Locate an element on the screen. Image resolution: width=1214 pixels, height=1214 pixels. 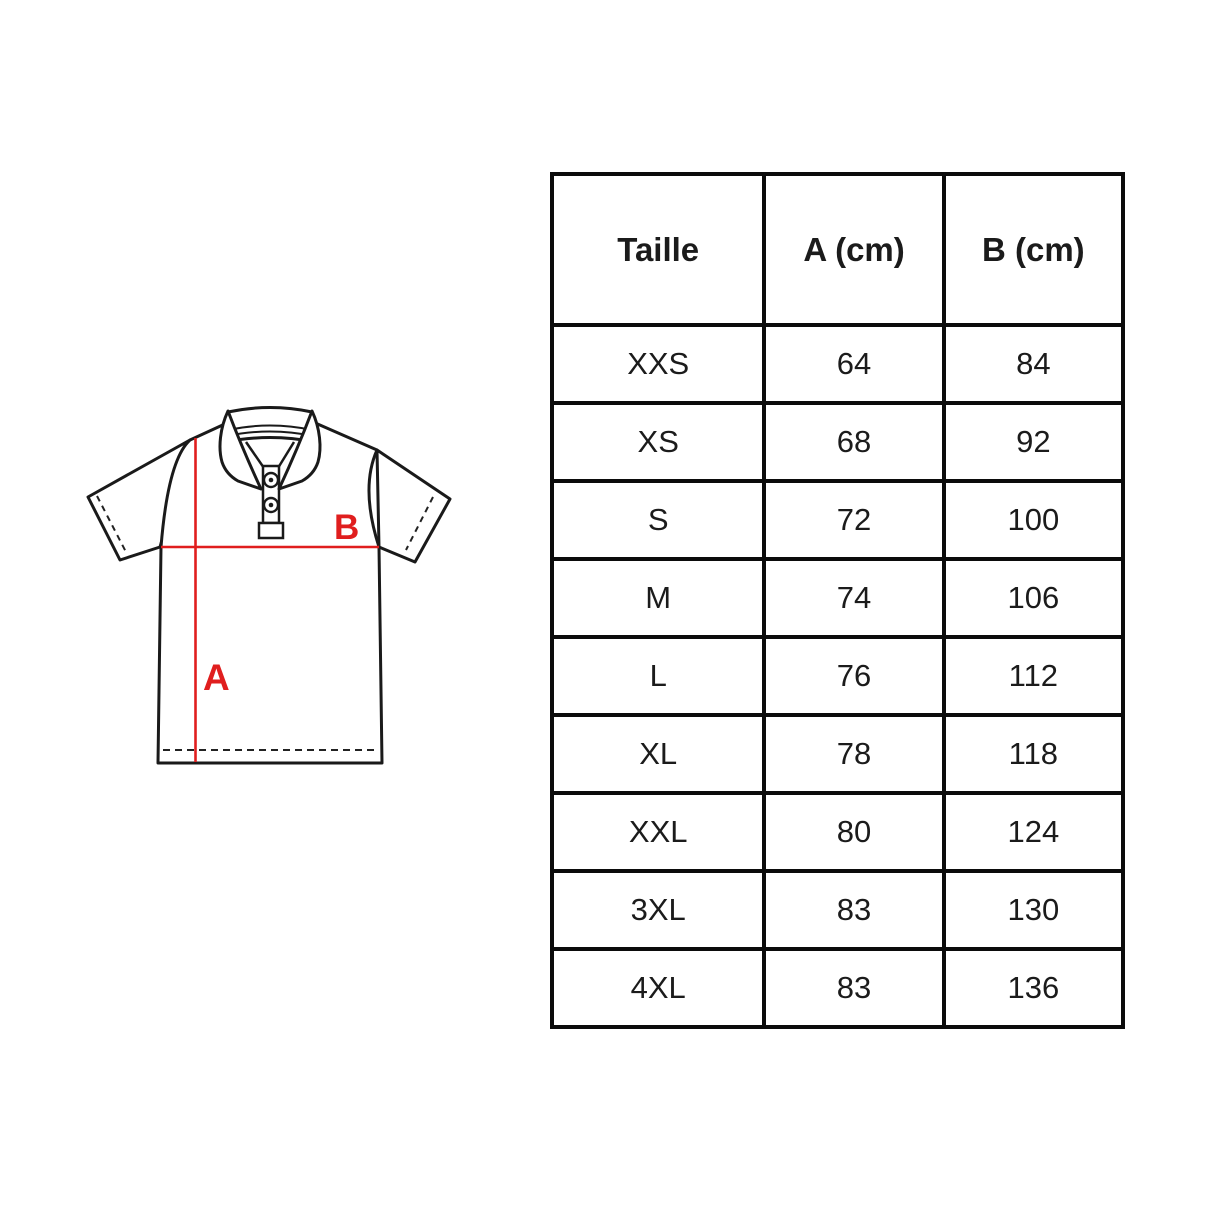
table-row: 4XL 83 136 is located at coordinates (837, 988).